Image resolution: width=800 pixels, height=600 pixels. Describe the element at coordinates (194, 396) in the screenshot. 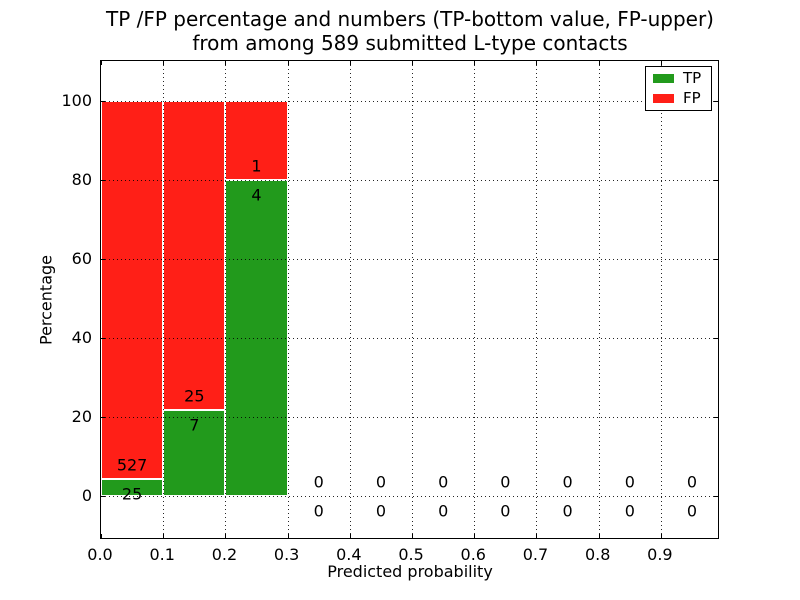

I see `bar-count-label-fp: 25` at that location.